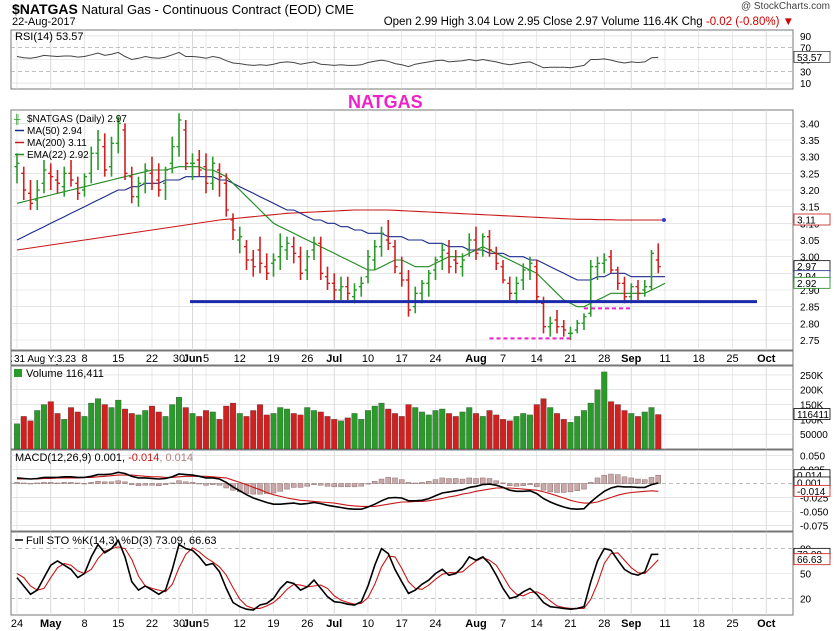 The image size is (834, 631). Describe the element at coordinates (340, 230) in the screenshot. I see `ma200-line` at that location.